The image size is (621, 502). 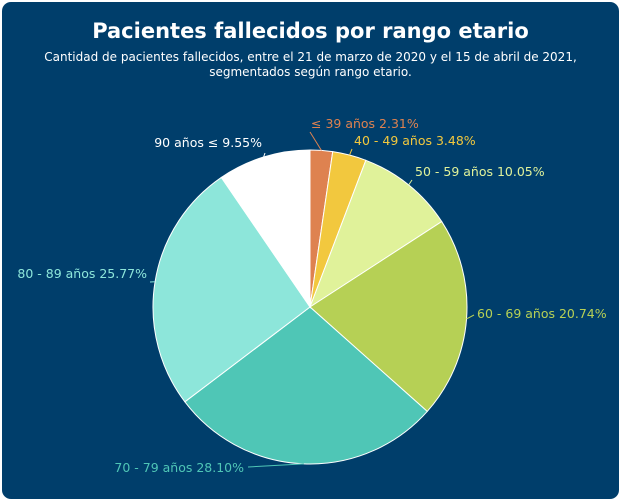 What do you see at coordinates (310, 72) in the screenshot?
I see `chart-subtitle-line-2: segmentados según rango etario.` at bounding box center [310, 72].